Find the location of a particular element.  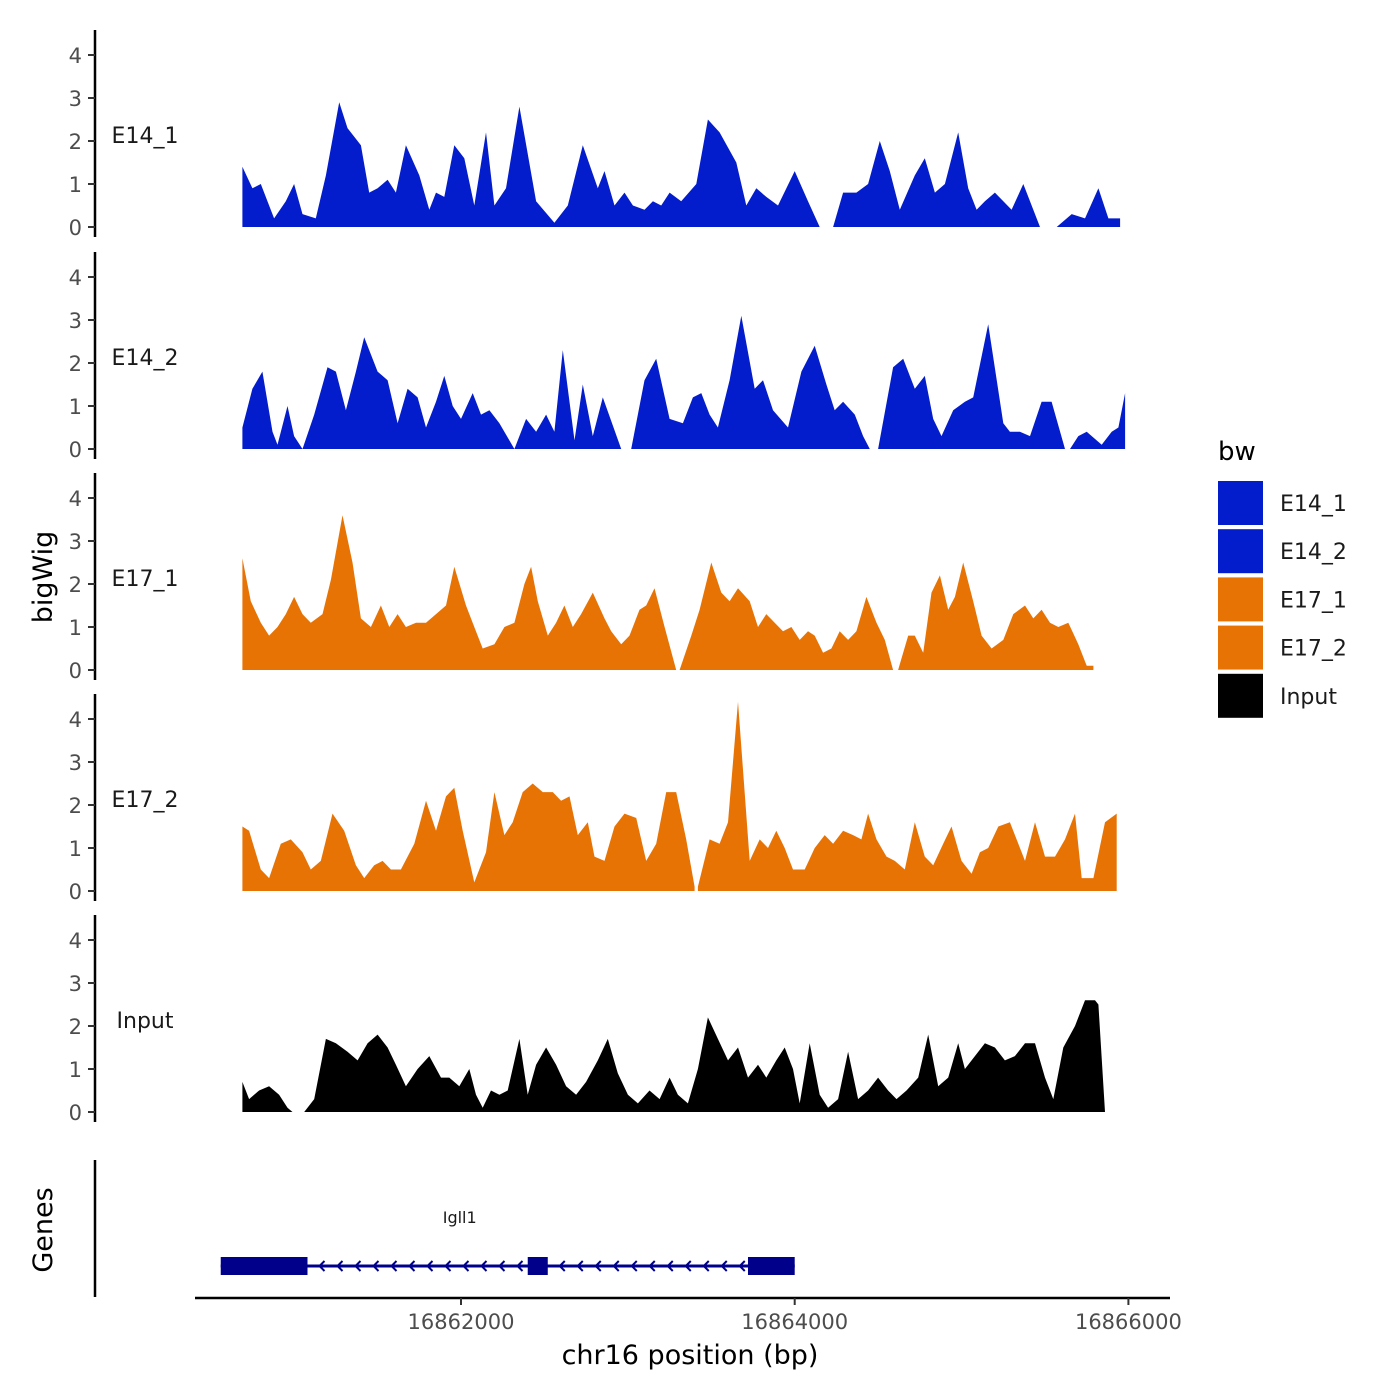

legend-item: E17_2 is located at coordinates (1282, 647).